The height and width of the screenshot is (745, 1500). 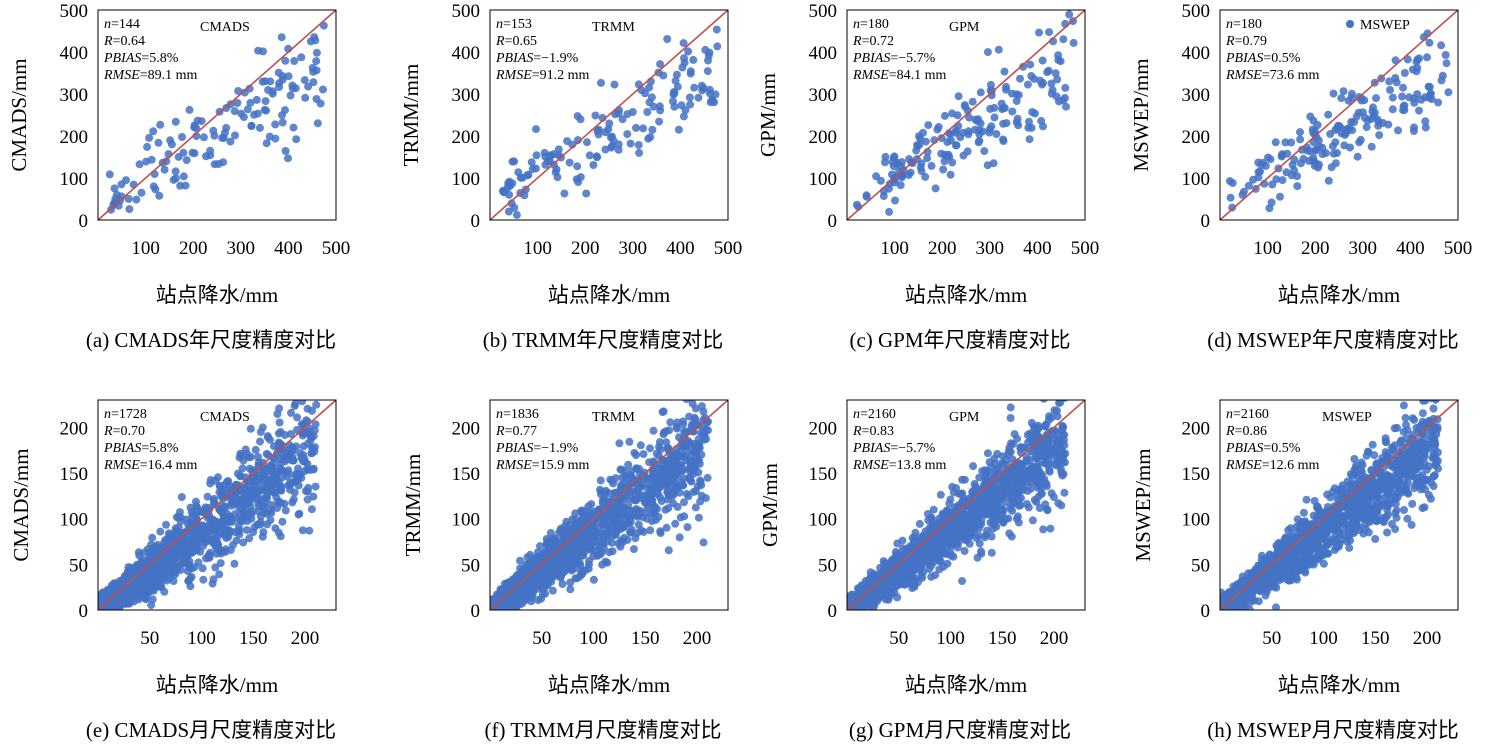 What do you see at coordinates (516, 431) in the screenshot?
I see `stat-r: R=0.77` at bounding box center [516, 431].